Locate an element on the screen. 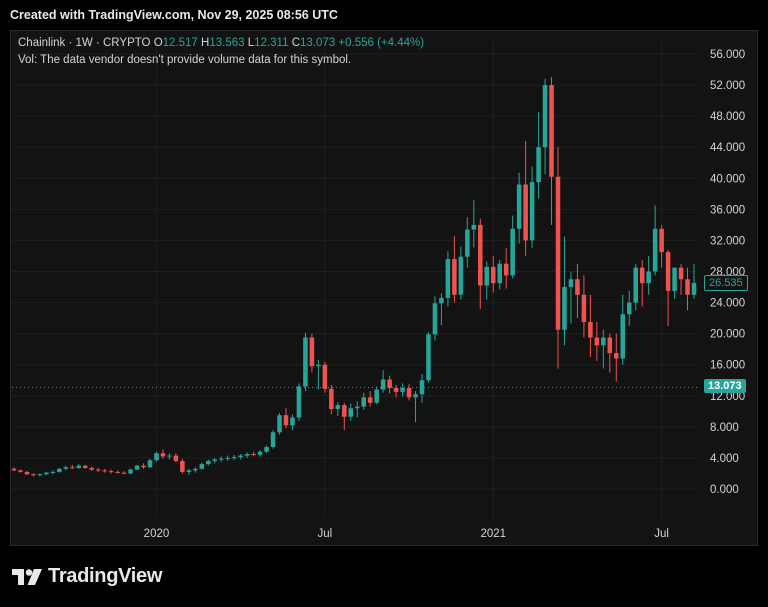 This screenshot has height=607, width=768. y-tick-label: 20.000 is located at coordinates (727, 335).